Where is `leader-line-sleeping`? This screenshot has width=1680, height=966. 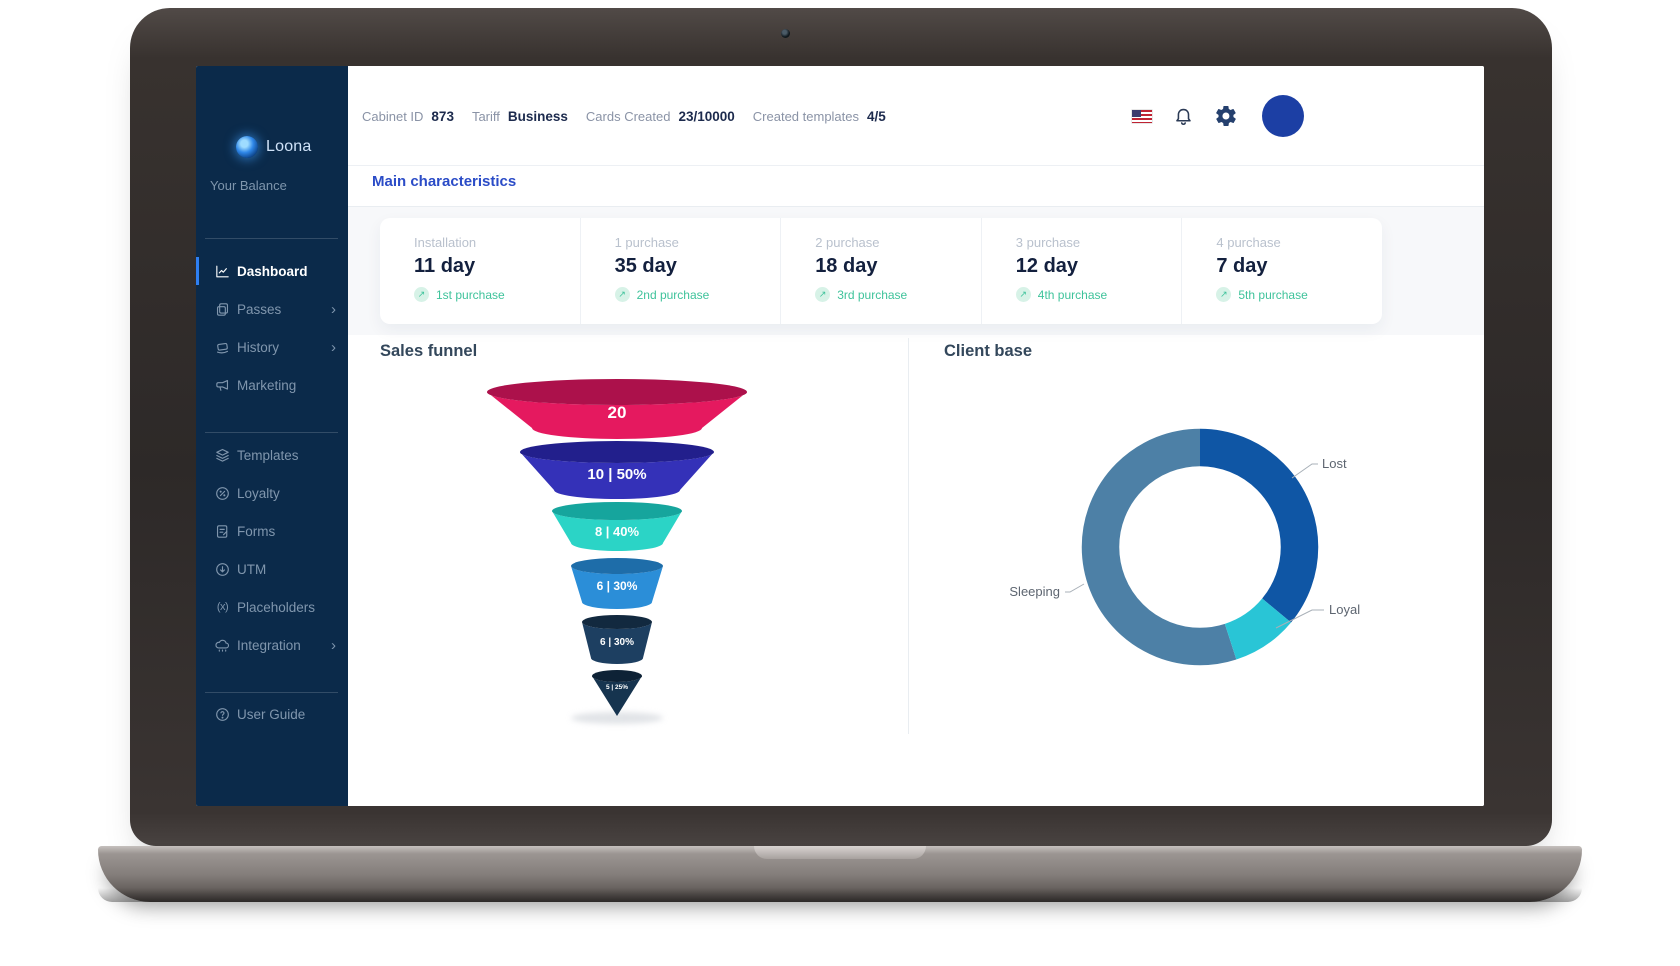 leader-line-sleeping is located at coordinates (1075, 588).